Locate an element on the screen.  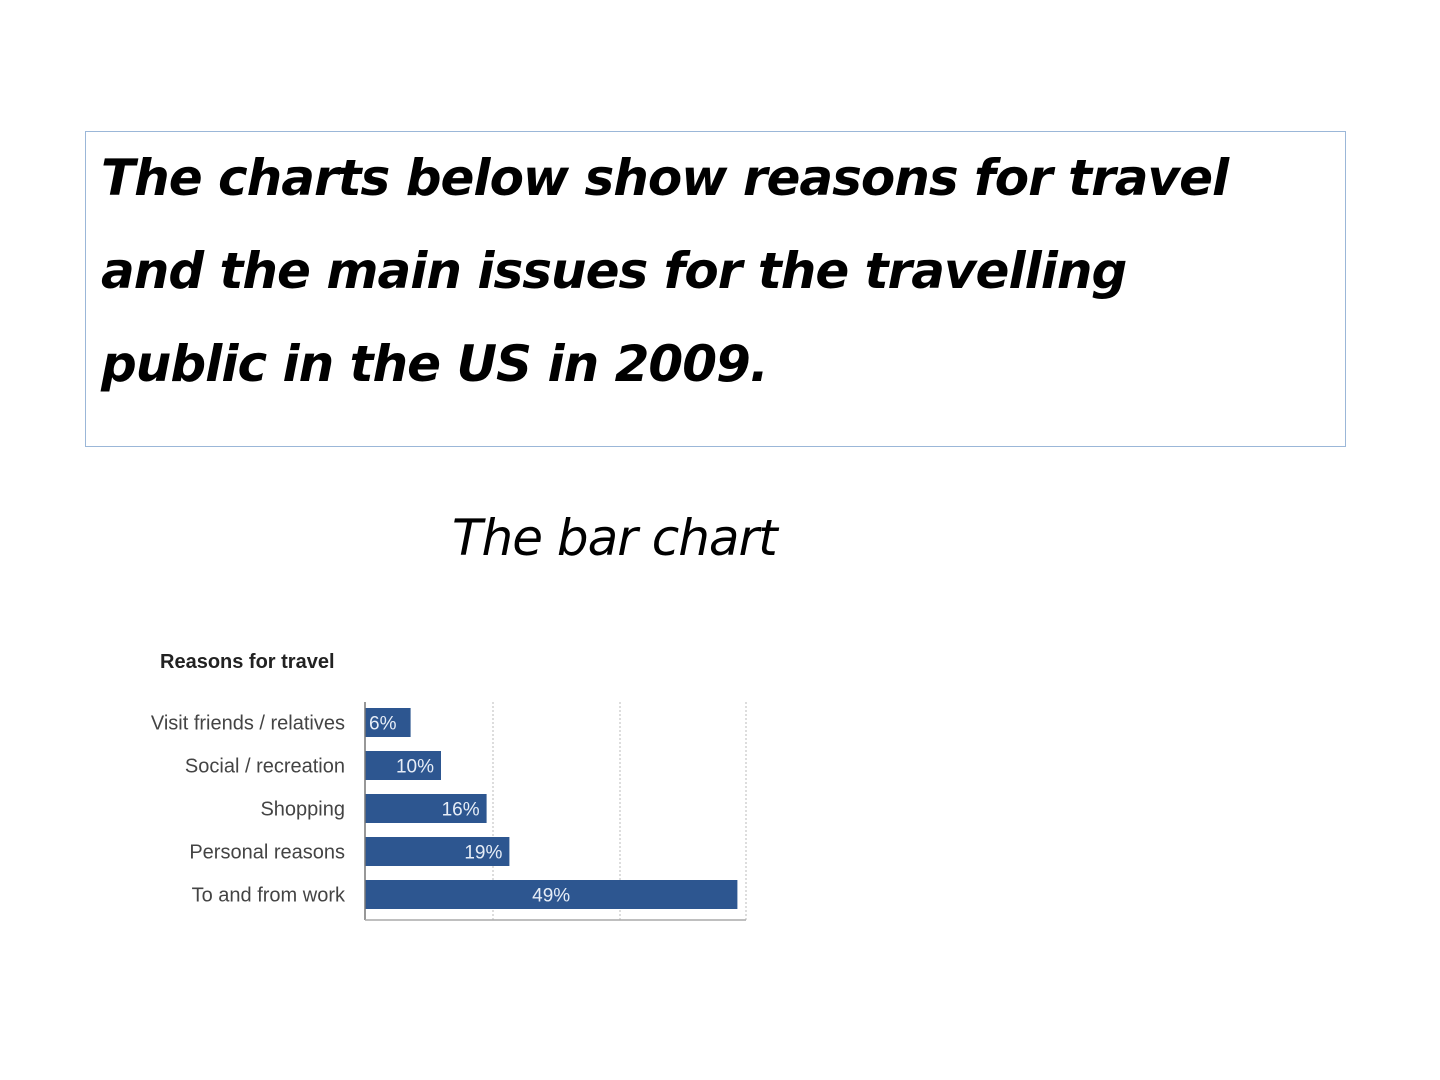
bar-data-label: 16% is located at coordinates (461, 810).